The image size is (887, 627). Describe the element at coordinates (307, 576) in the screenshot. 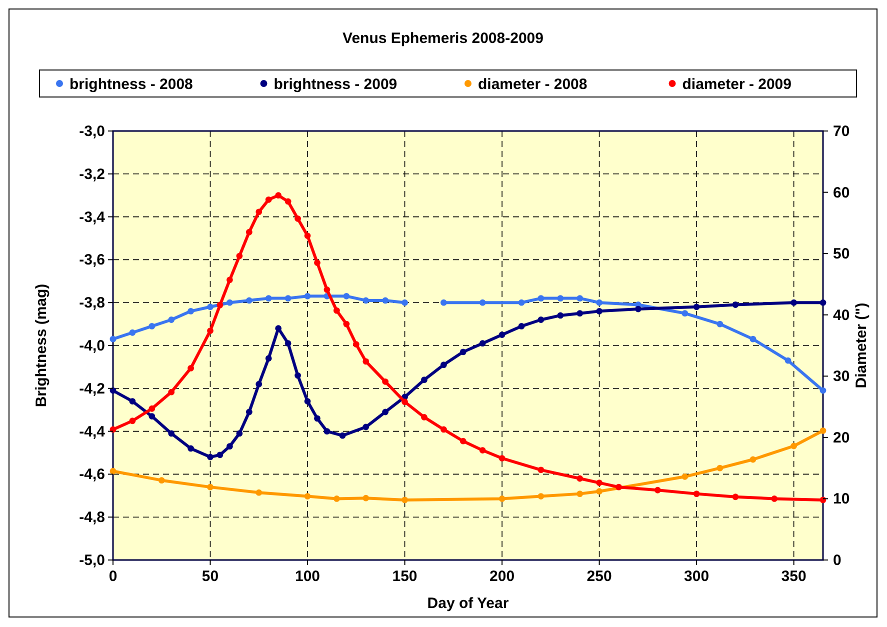

I see `x-tick-label: 100` at that location.